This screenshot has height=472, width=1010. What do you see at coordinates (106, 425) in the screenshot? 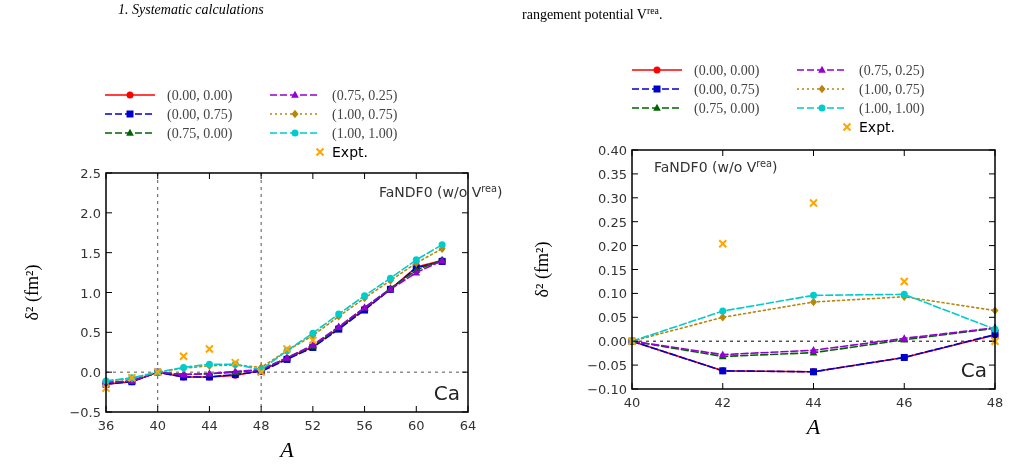
I see `x-tick-label: 36` at bounding box center [106, 425].